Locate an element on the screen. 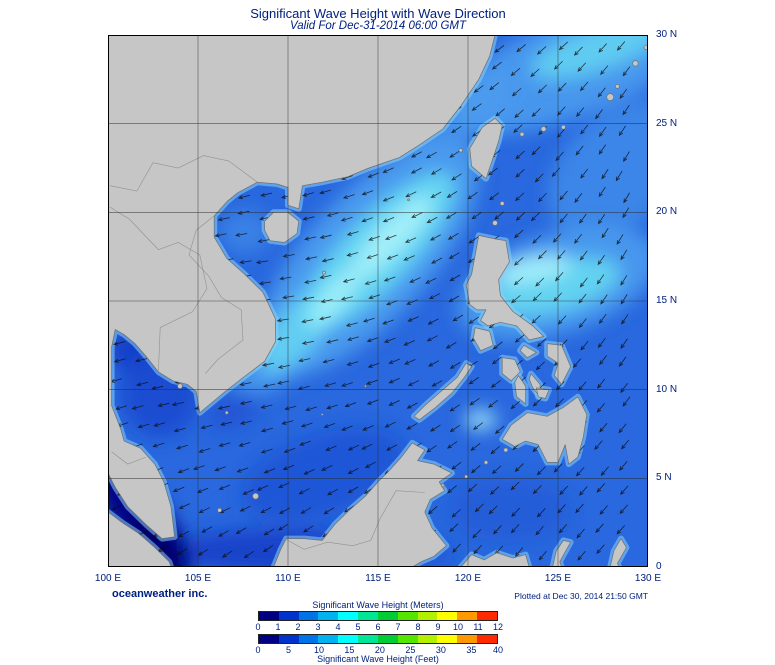 This screenshot has width=775, height=665. lat-label: 20 N is located at coordinates (667, 212).